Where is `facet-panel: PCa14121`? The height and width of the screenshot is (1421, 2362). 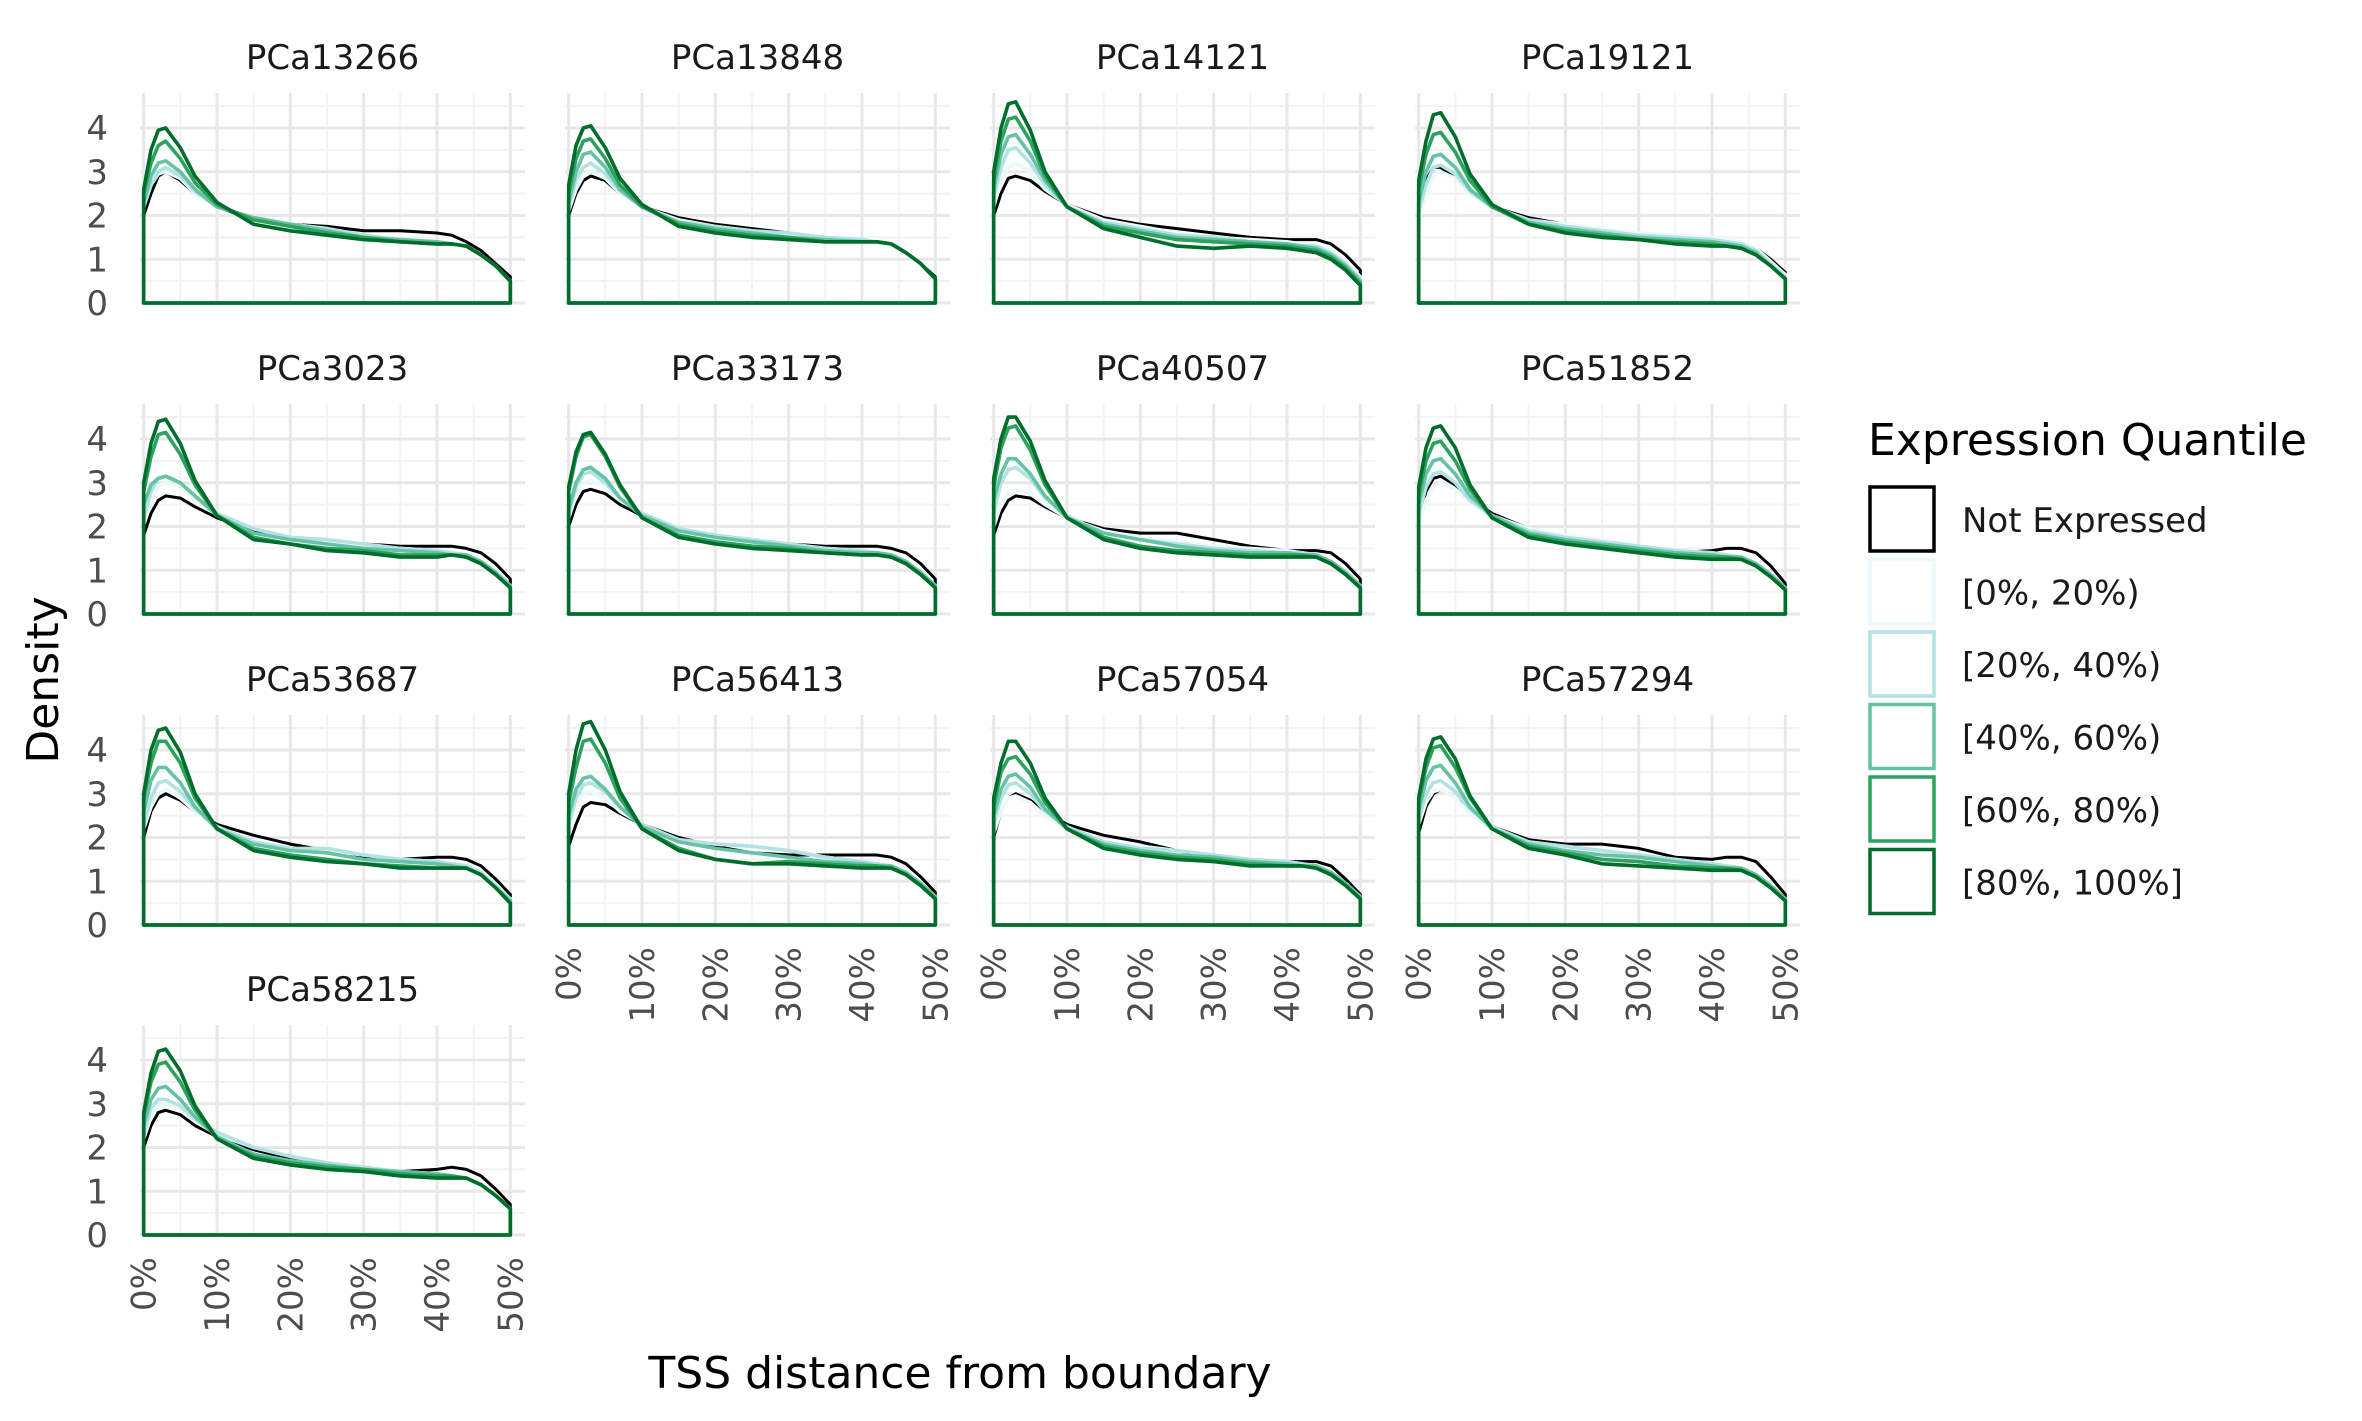
facet-panel: PCa14121 is located at coordinates (1182, 171).